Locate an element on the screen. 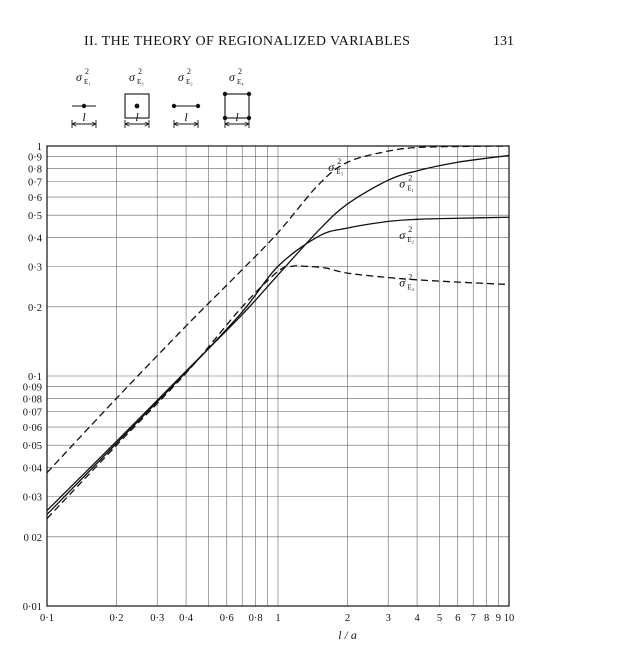 The height and width of the screenshot is (650, 626). y-tick-label: 0·07 is located at coordinates (32, 413).